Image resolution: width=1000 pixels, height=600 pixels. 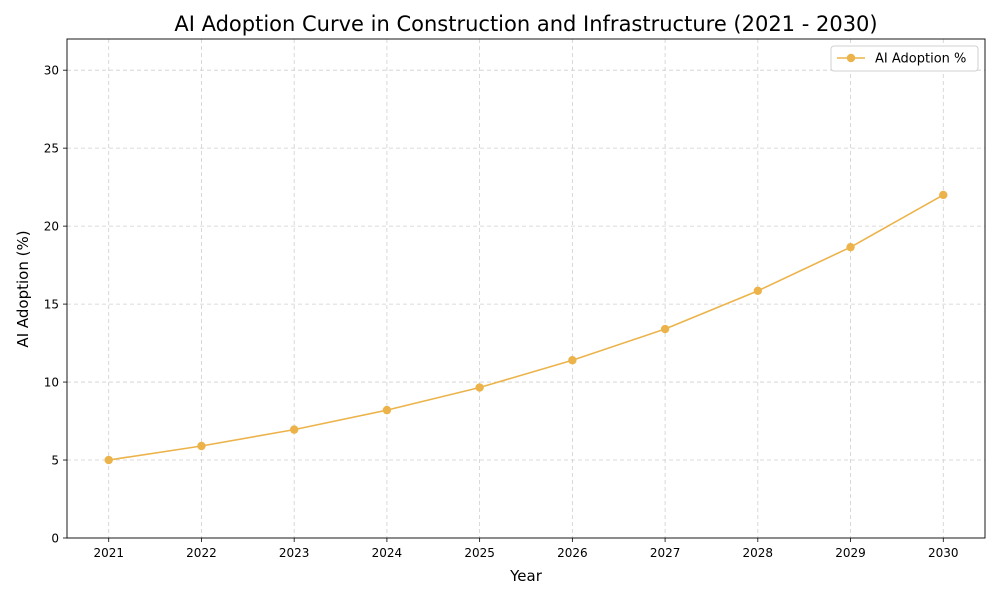 What do you see at coordinates (920, 59) in the screenshot?
I see `legend-entry-label: AI Adoption %` at bounding box center [920, 59].